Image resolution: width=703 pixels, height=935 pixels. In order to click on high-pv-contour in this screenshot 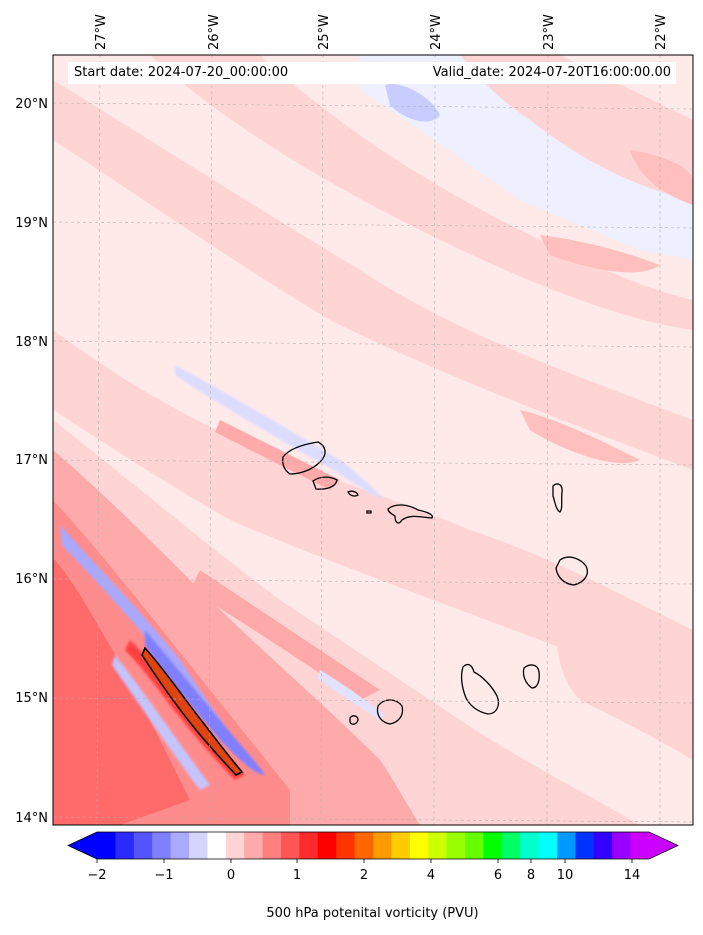, I will do `click(192, 711)`.